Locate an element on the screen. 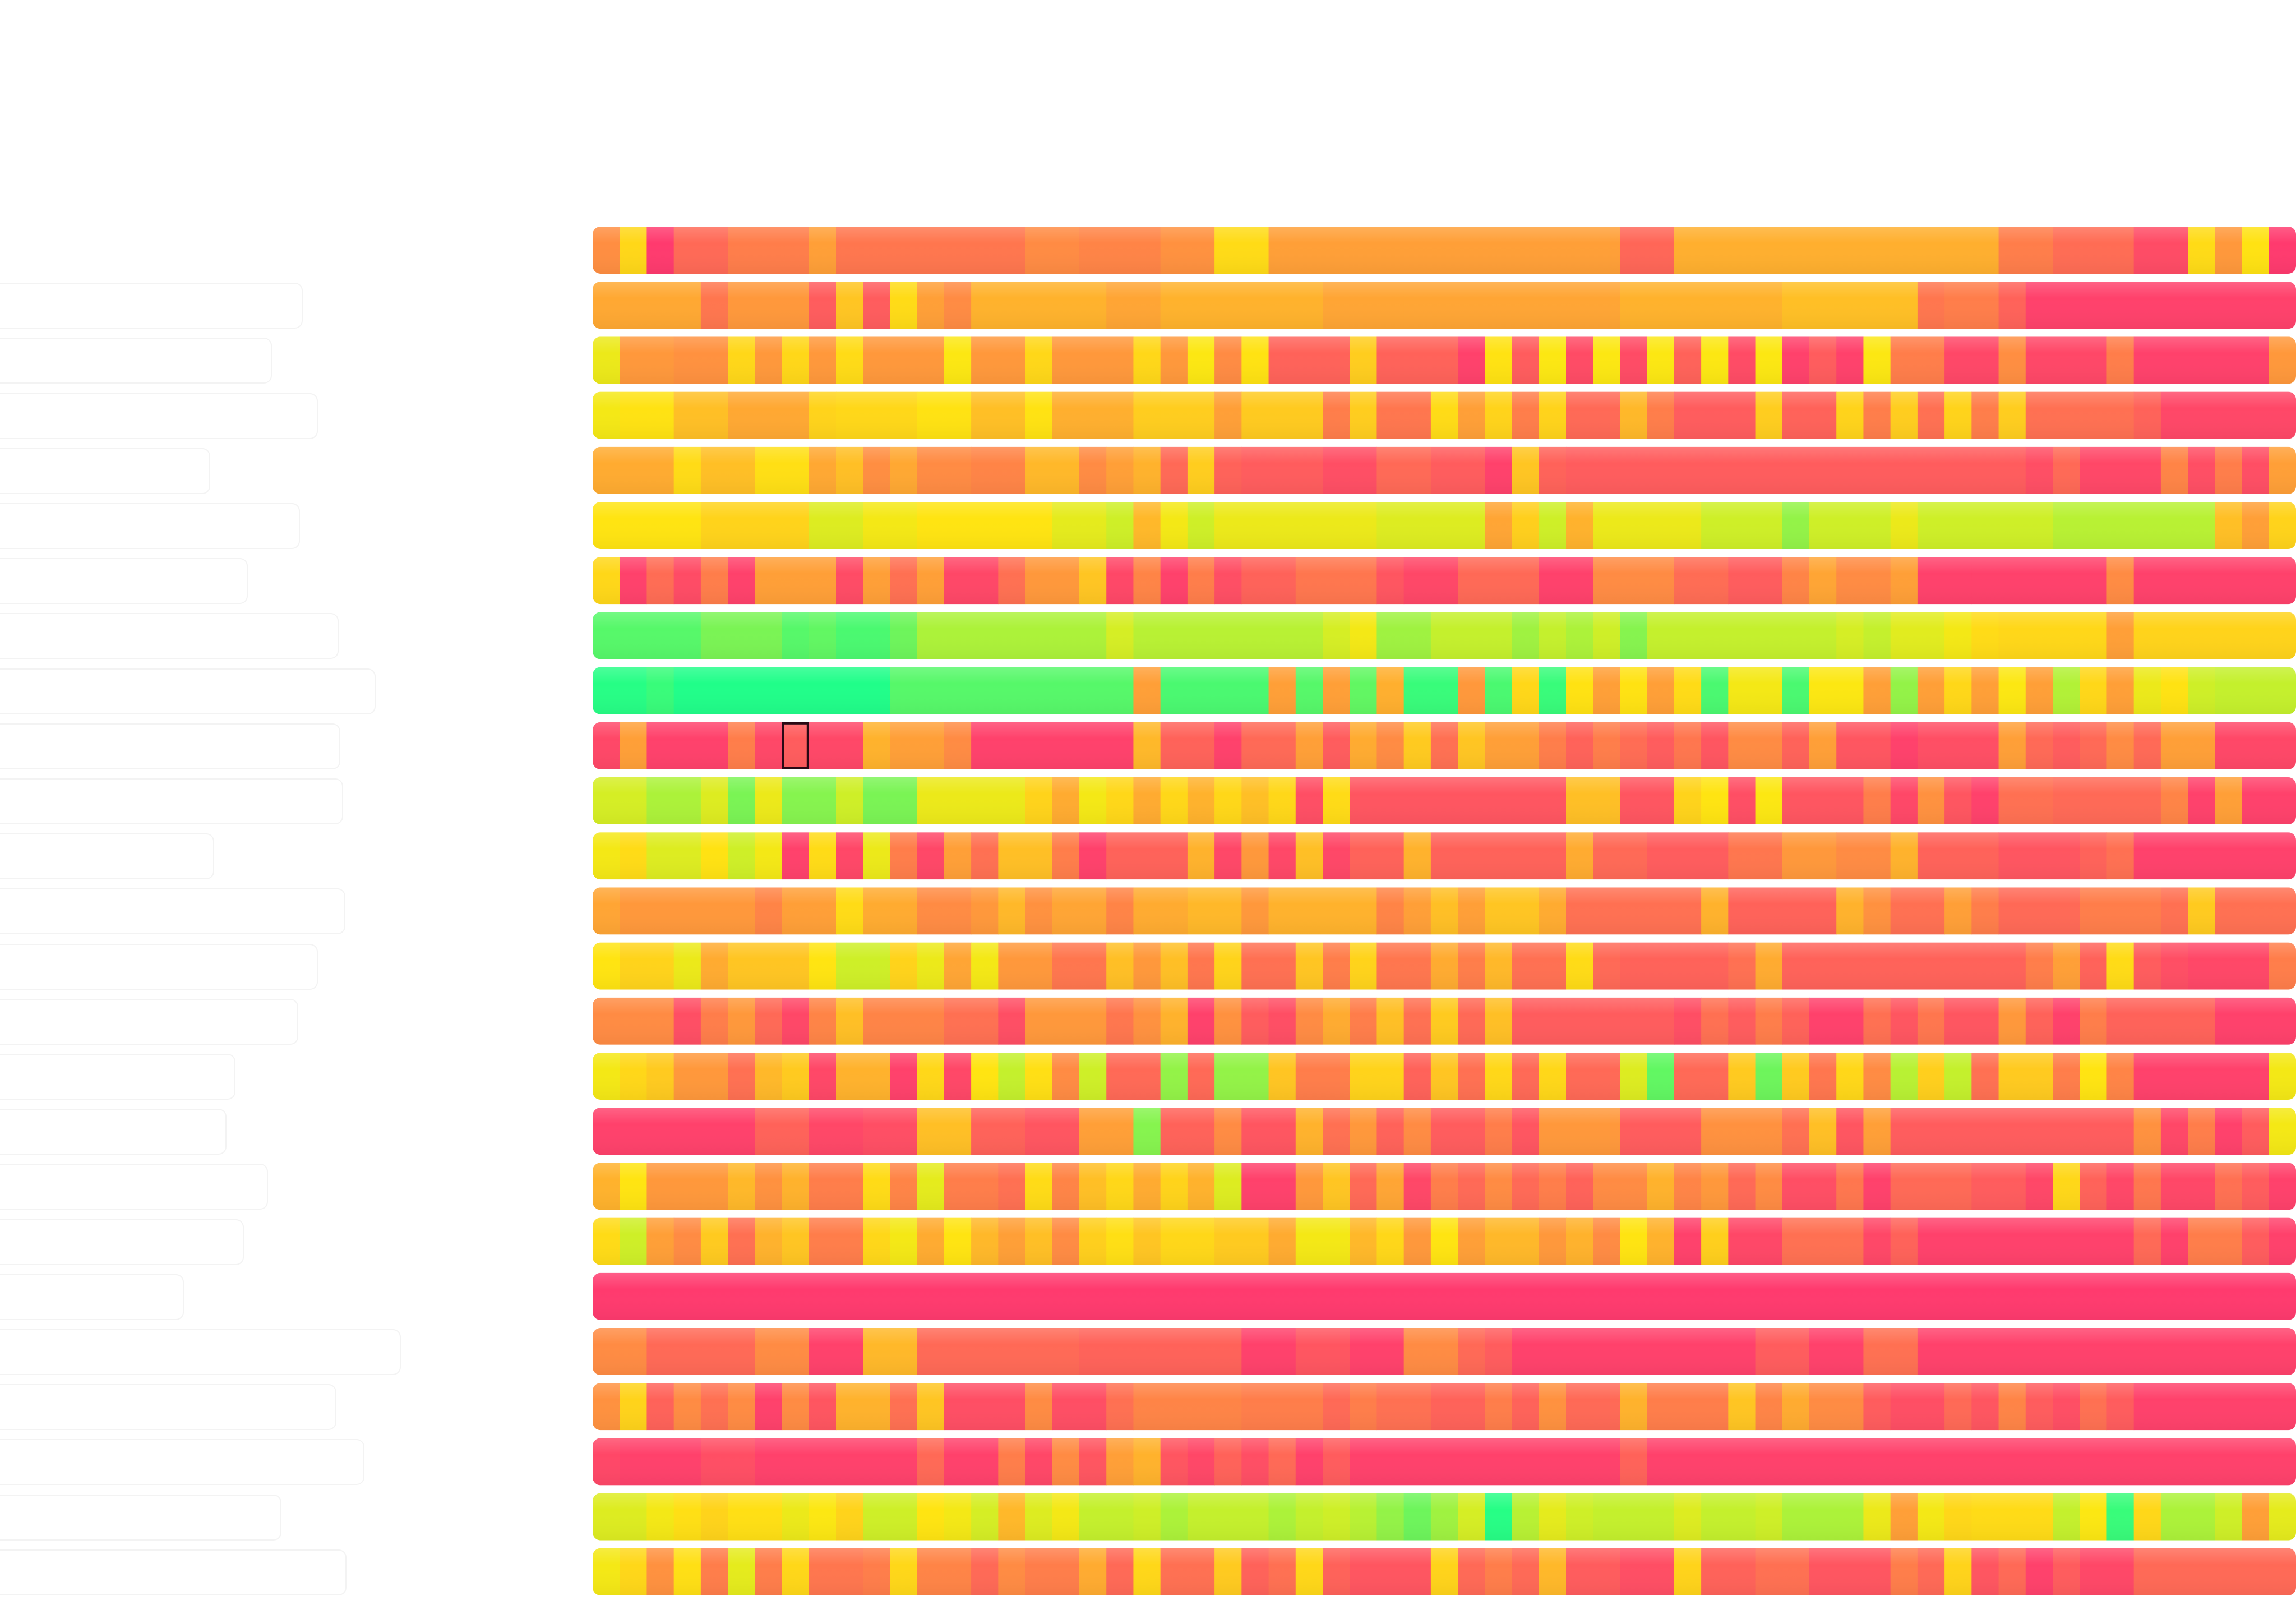 The height and width of the screenshot is (1605, 2296). highlight-layer is located at coordinates (795, 745).